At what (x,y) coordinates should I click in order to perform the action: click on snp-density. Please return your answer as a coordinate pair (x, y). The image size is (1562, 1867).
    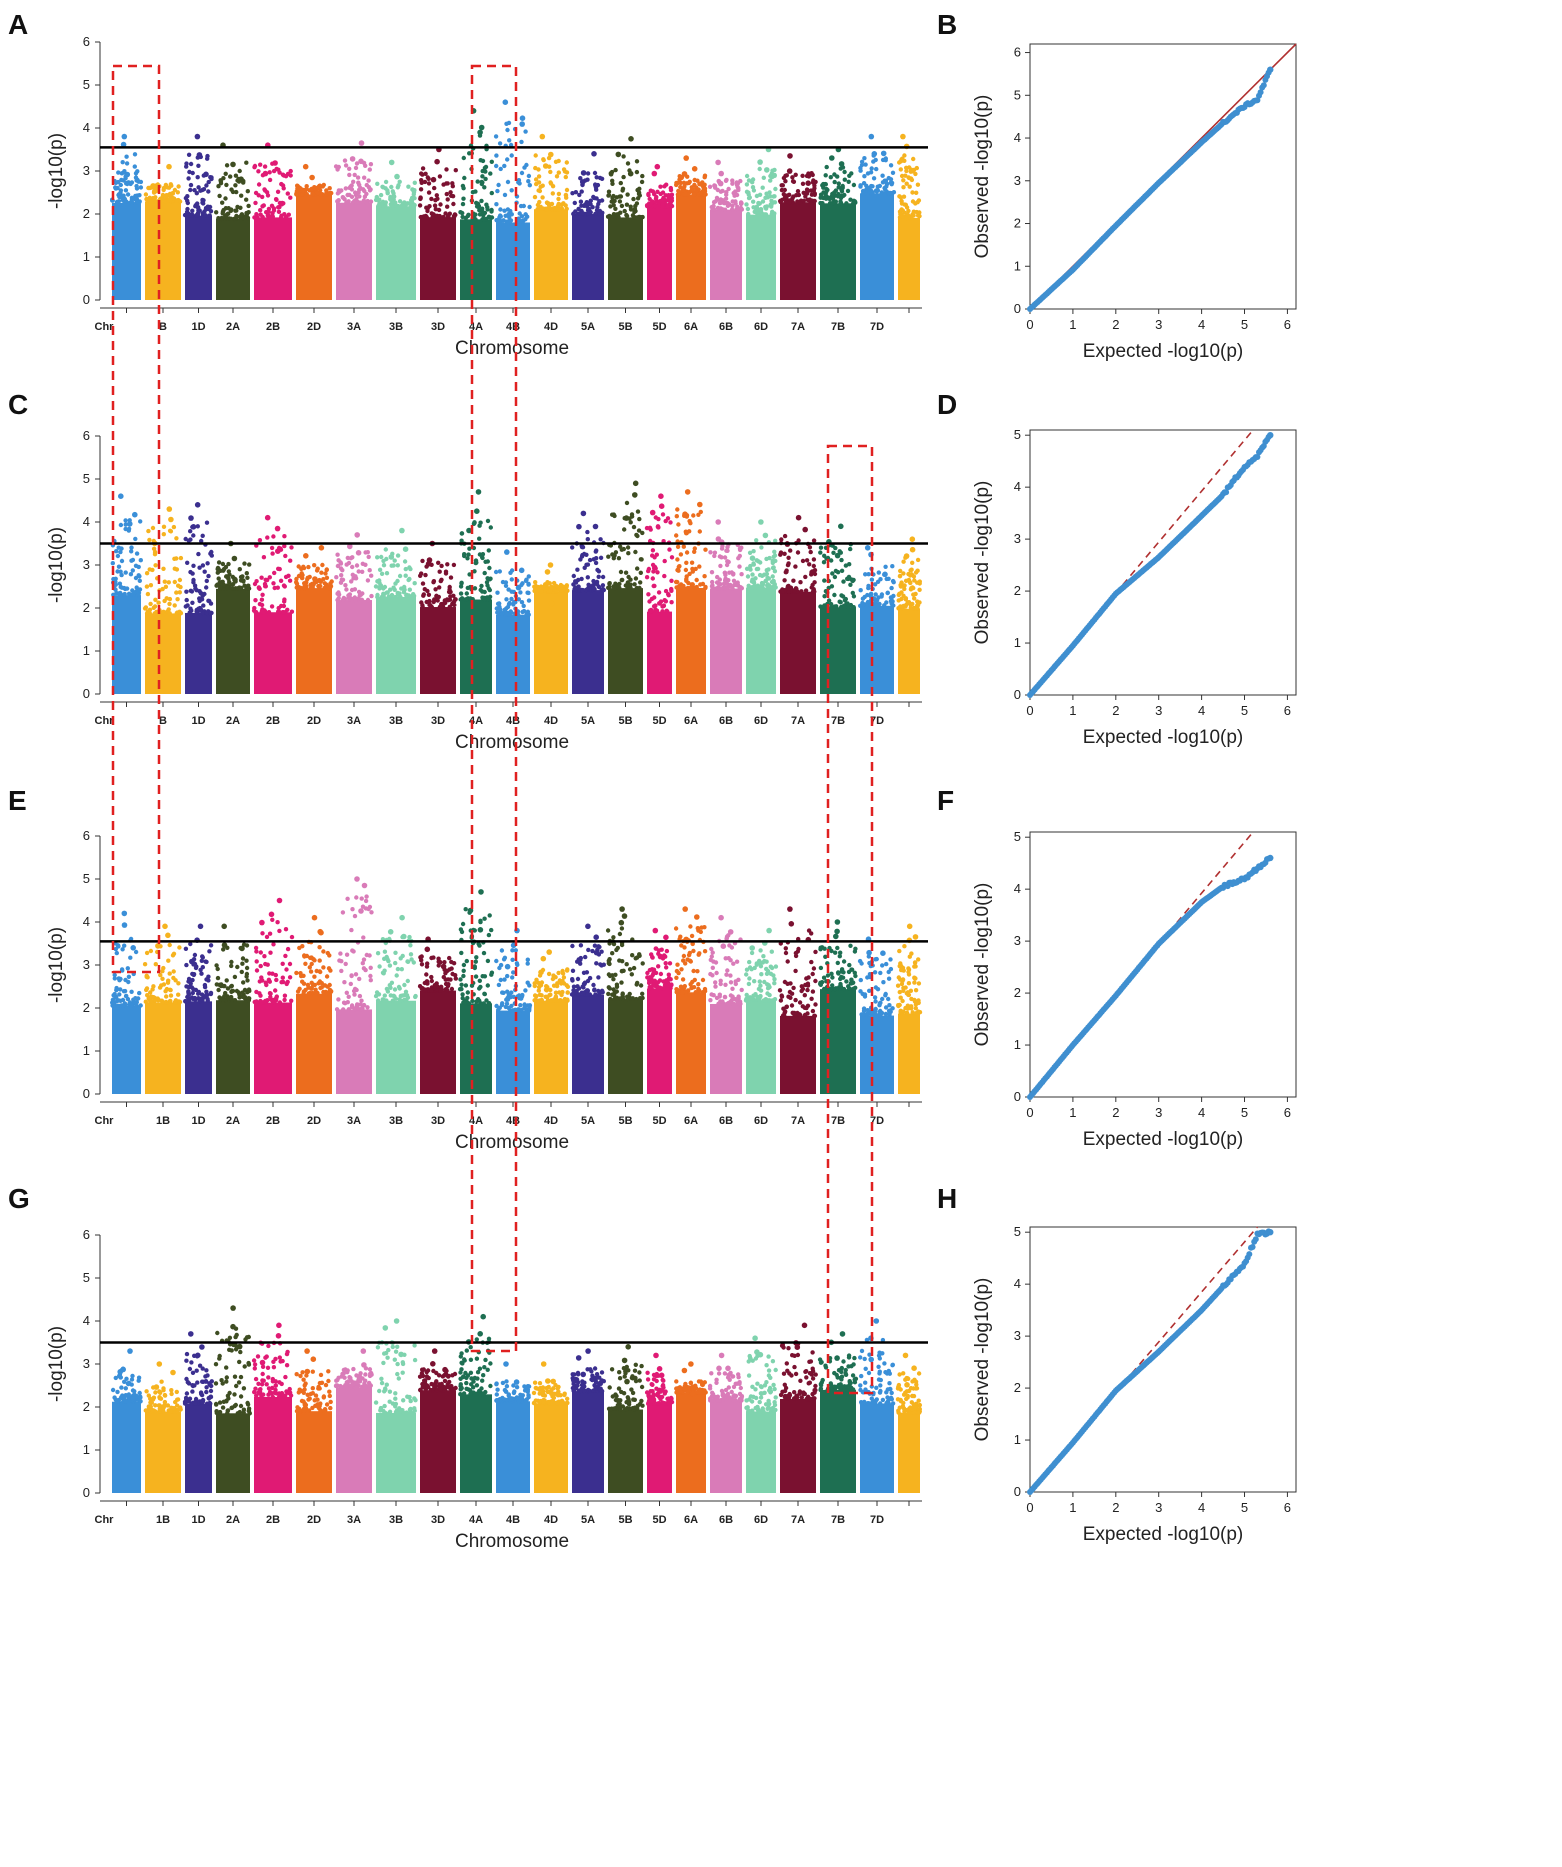
    Looking at the image, I should click on (198, 653).